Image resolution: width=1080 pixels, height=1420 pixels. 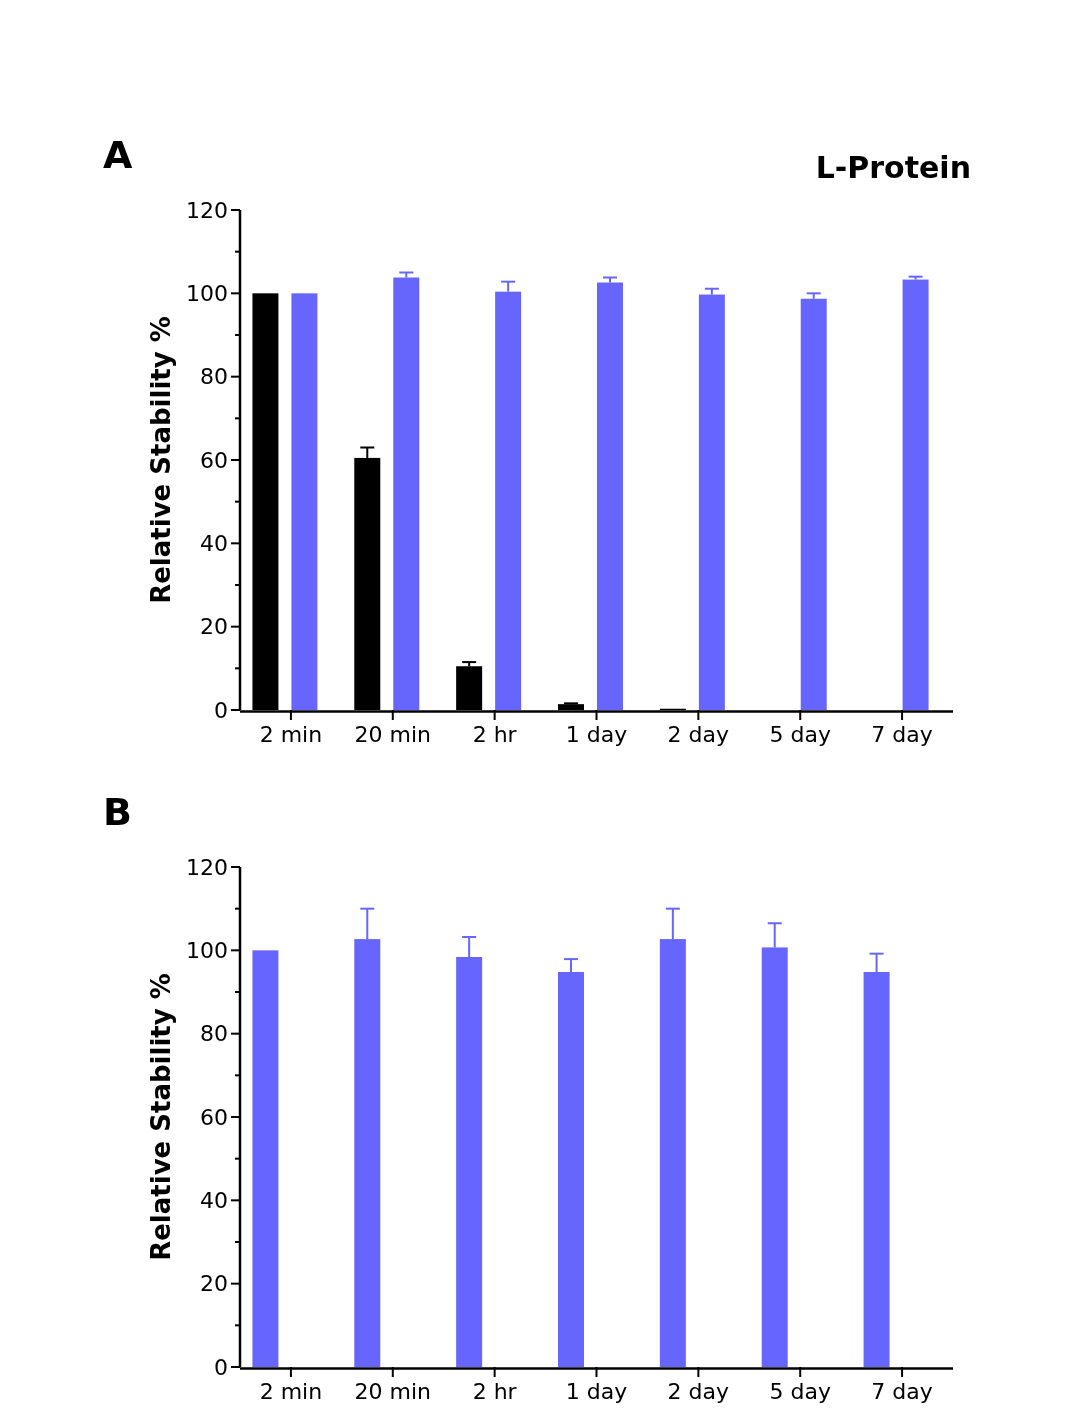 What do you see at coordinates (117, 812) in the screenshot?
I see `chart-title: B` at bounding box center [117, 812].